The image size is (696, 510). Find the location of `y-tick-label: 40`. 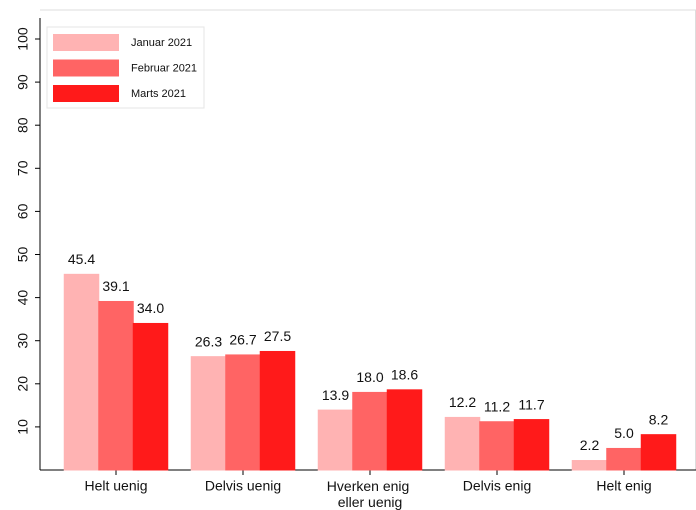

y-tick-label: 40 is located at coordinates (23, 298).